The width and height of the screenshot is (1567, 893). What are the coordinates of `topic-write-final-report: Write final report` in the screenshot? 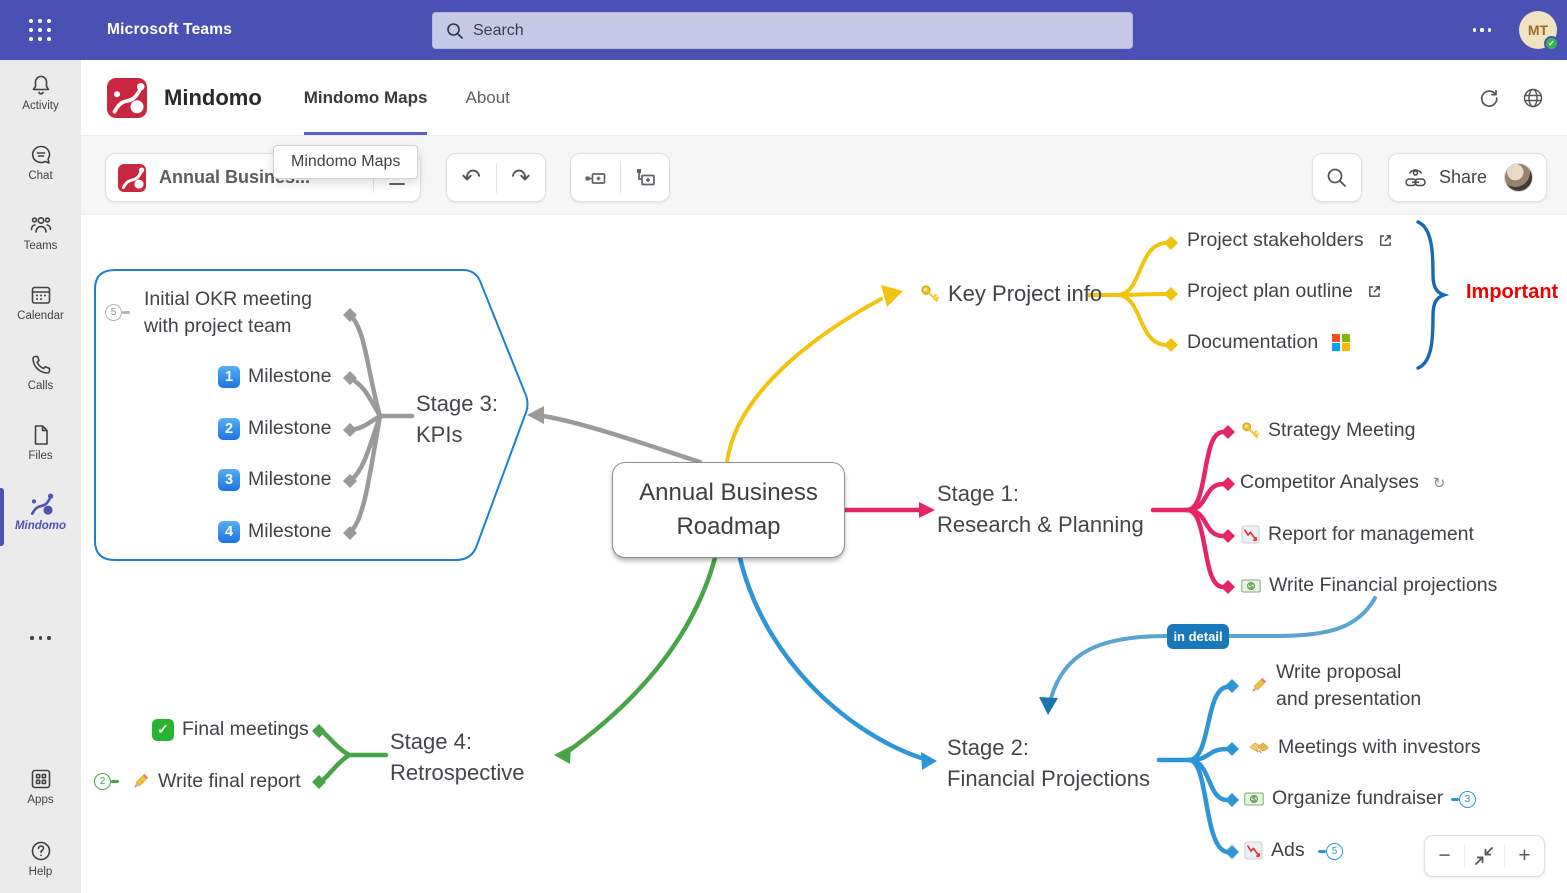 It's located at (215, 781).